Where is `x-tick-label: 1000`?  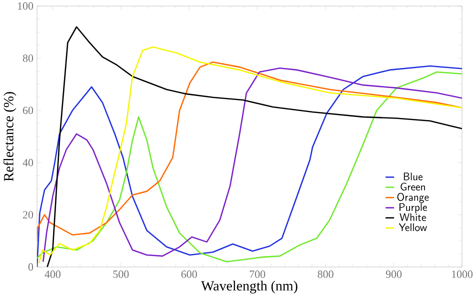 x-tick-label: 1000 is located at coordinates (462, 274).